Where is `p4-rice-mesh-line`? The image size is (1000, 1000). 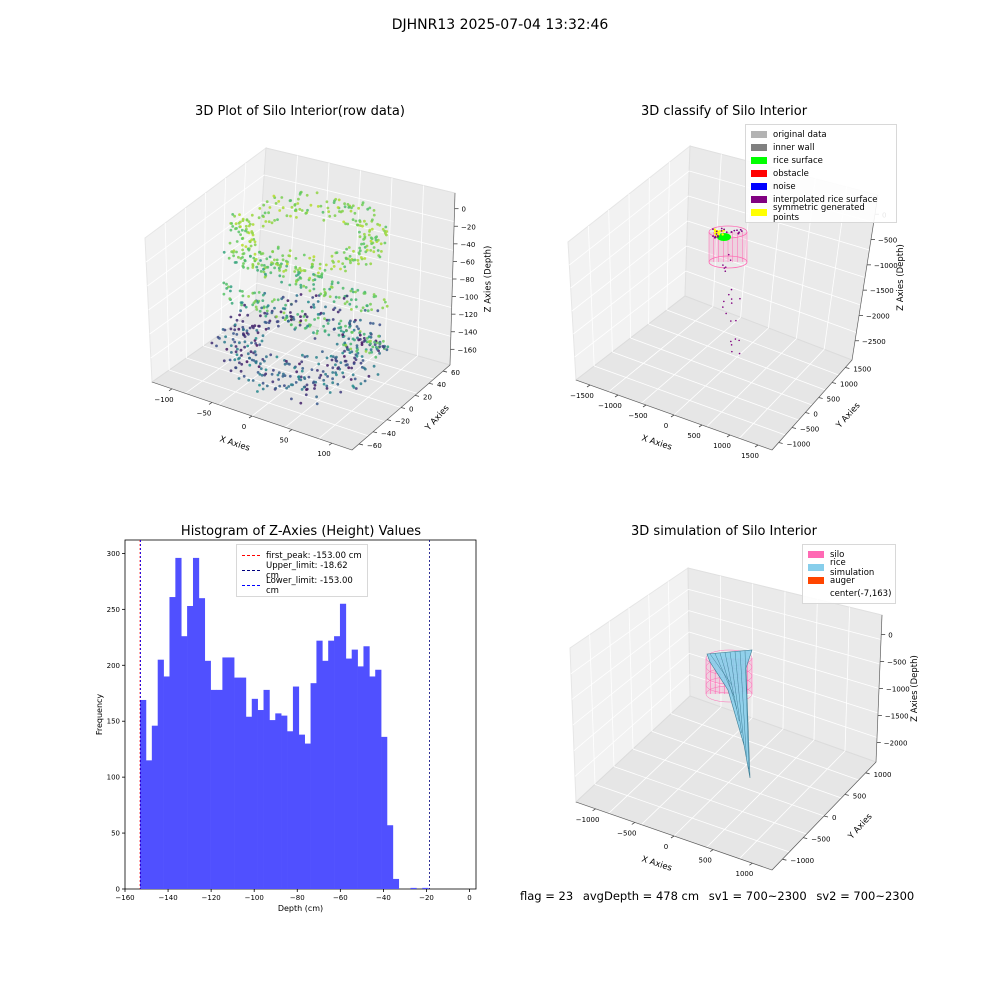
p4-rice-mesh-line is located at coordinates (746, 710).